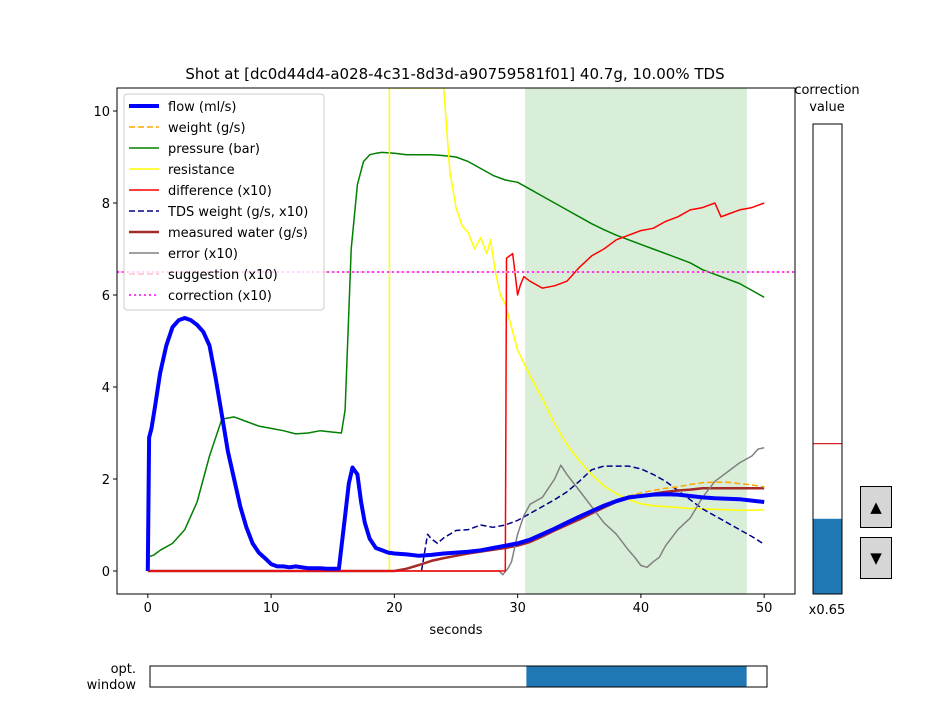  Describe the element at coordinates (202, 107) in the screenshot. I see `legend-label: flow (ml/s)` at that location.